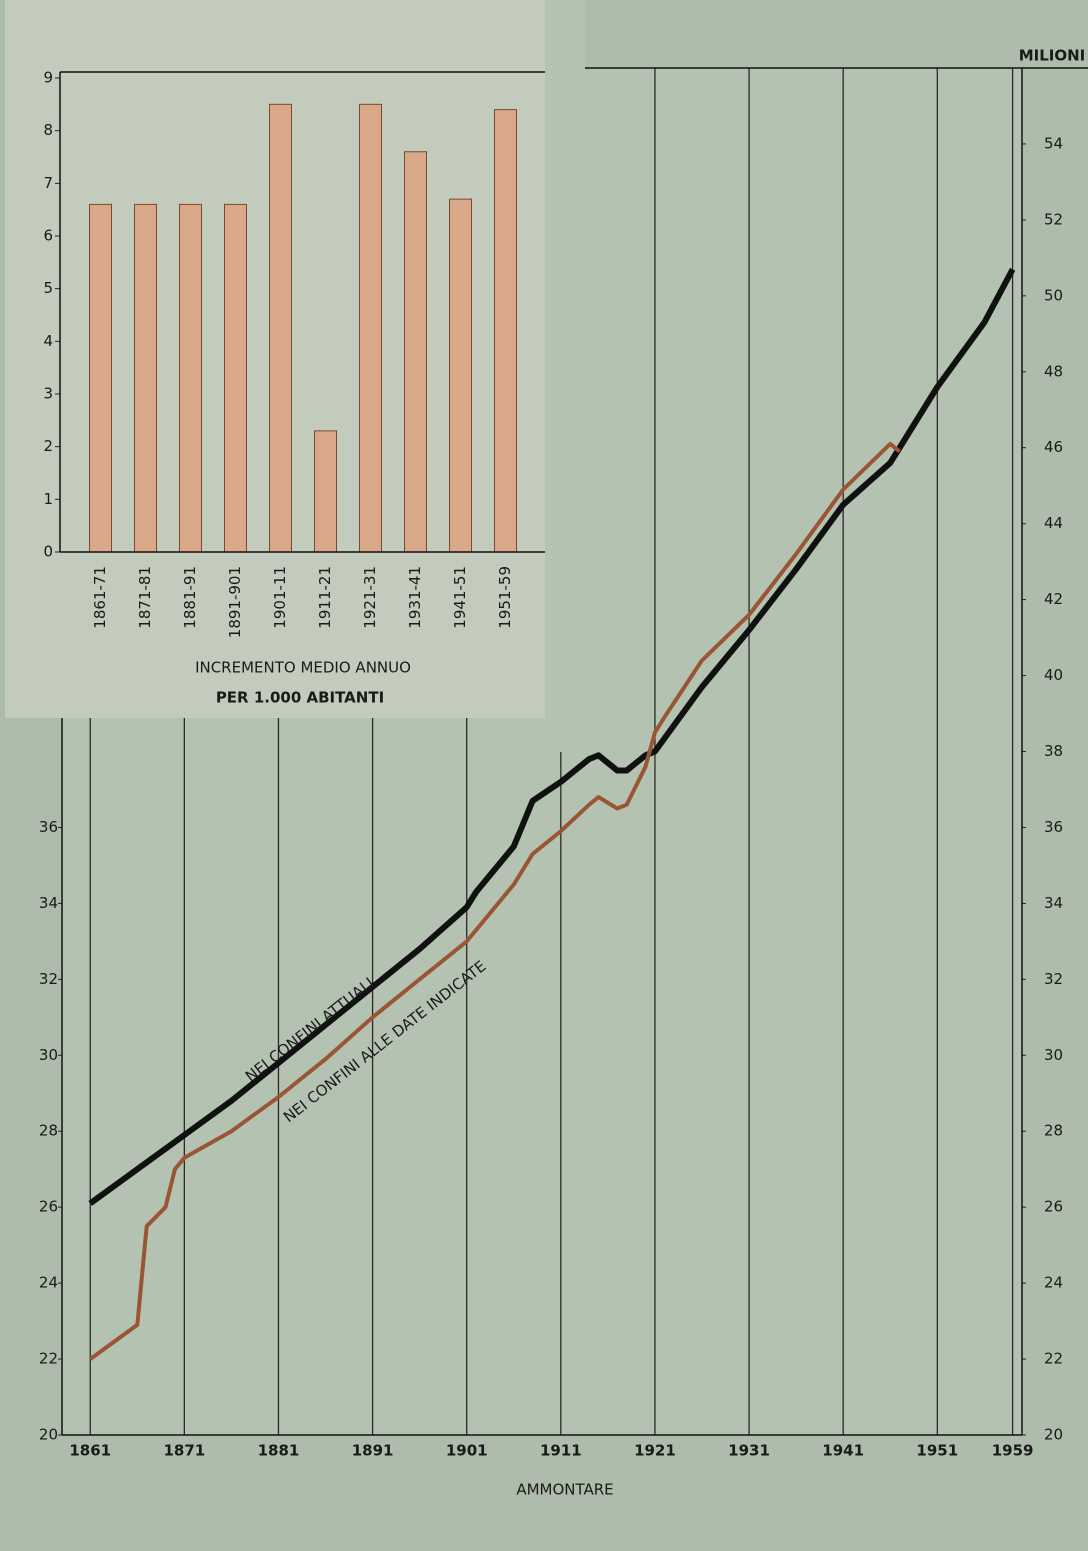 The image size is (1088, 1551). What do you see at coordinates (1053, 1359) in the screenshot?
I see `y2-tick-label: 22` at bounding box center [1053, 1359].